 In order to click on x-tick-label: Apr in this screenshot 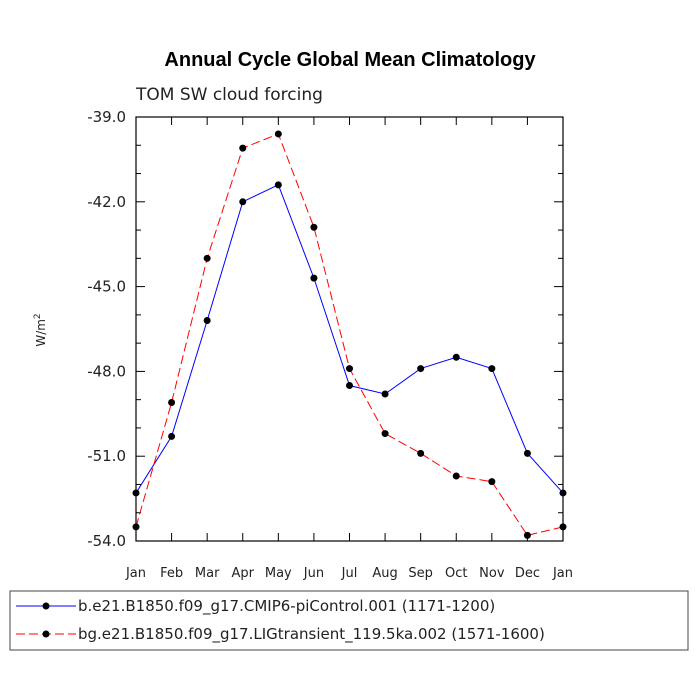, I will do `click(243, 573)`.